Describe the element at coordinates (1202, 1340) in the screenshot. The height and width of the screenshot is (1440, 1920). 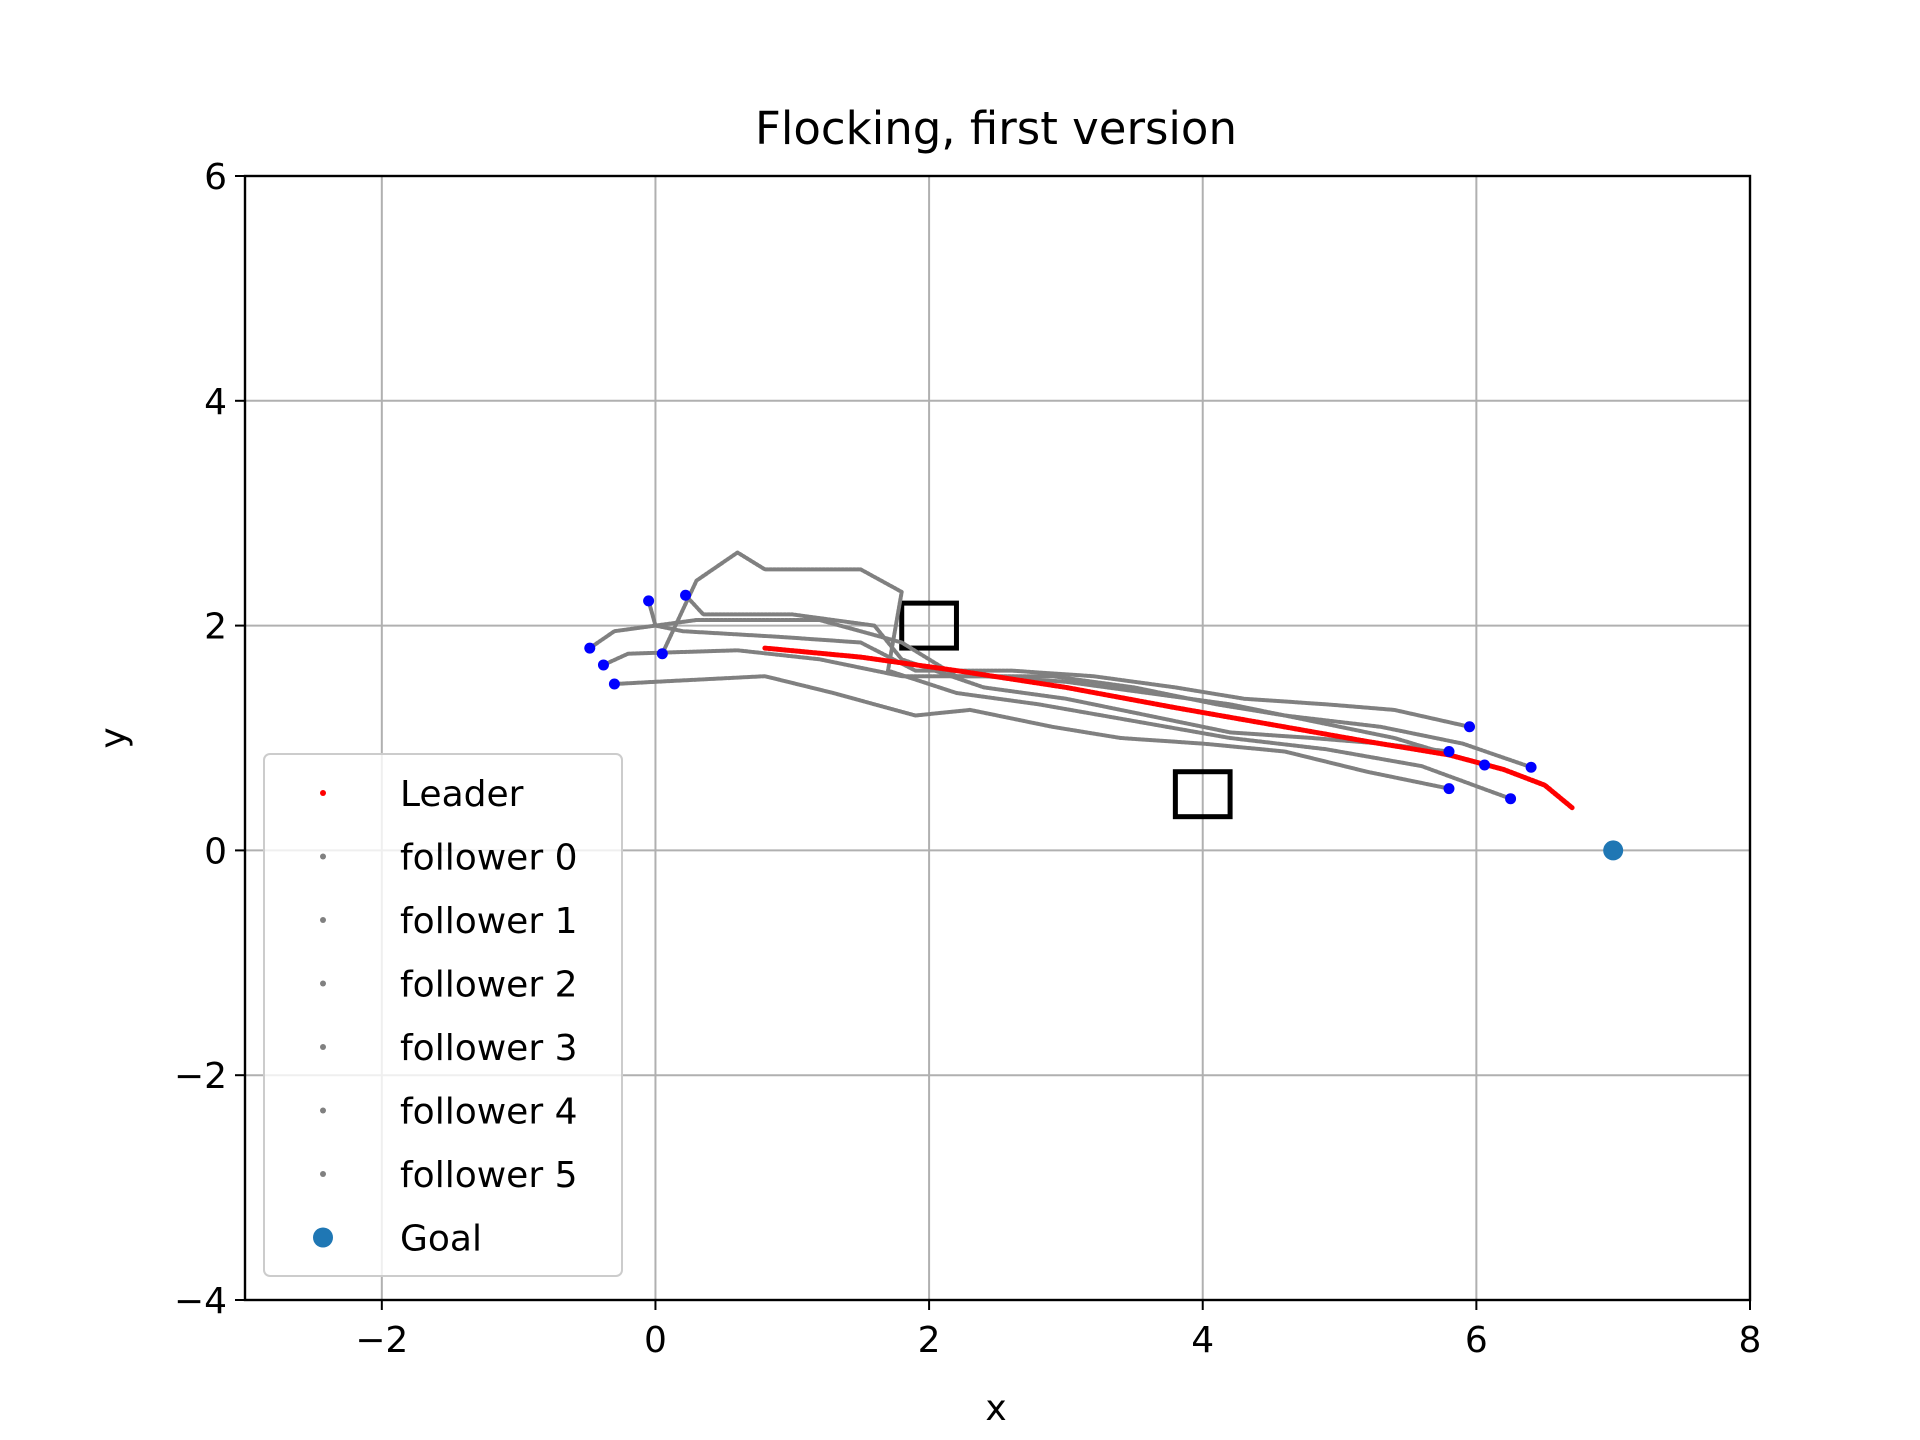
I see `x-tick-label: 4` at that location.